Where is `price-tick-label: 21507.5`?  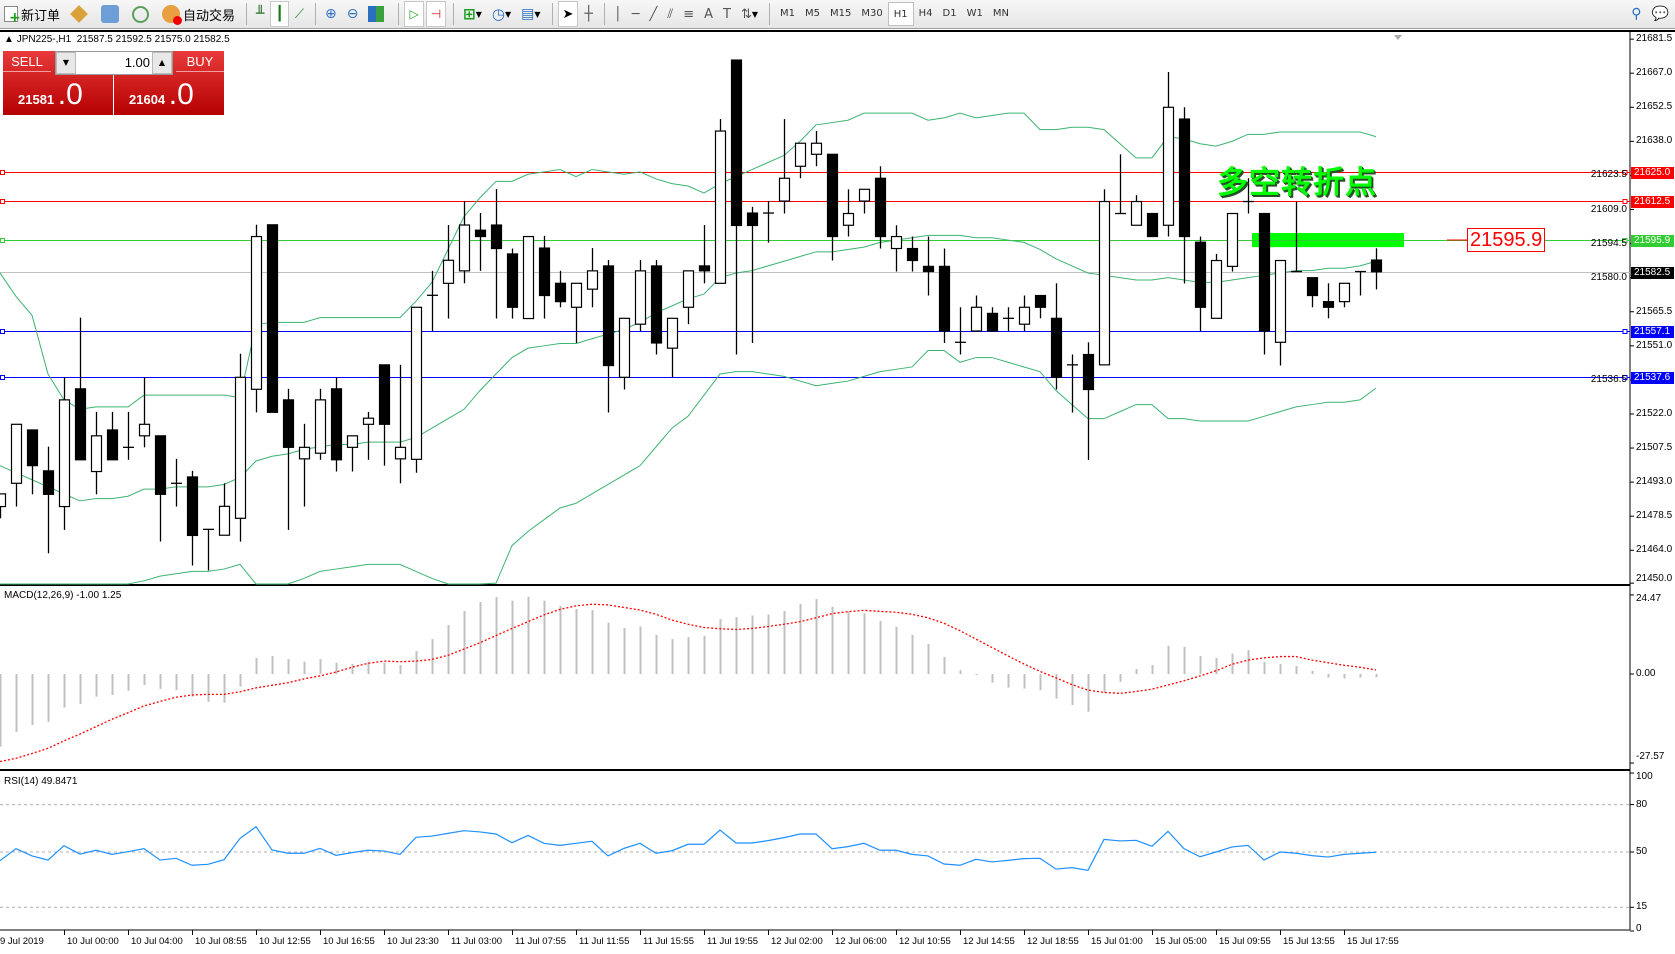
price-tick-label: 21507.5 is located at coordinates (1654, 448).